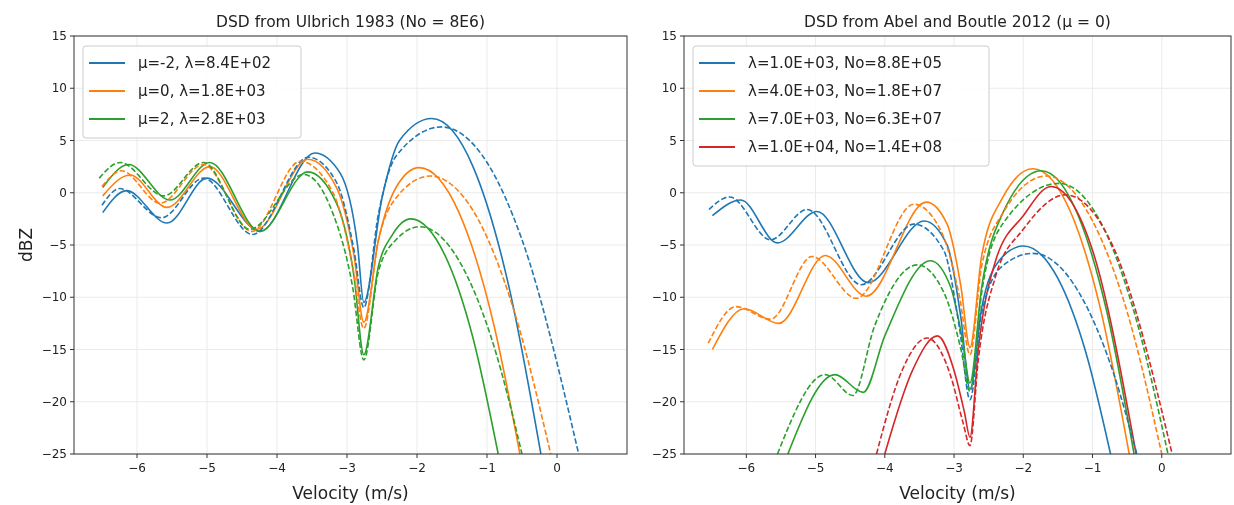 Image resolution: width=1234 pixels, height=505 pixels. I want to click on legend-label: μ=-2, λ=8.4E+02, so click(205, 63).